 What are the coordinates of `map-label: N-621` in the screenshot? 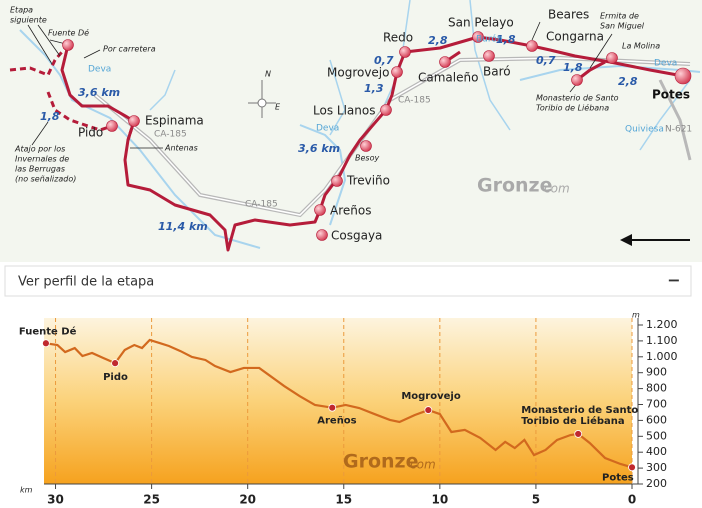 It's located at (678, 130).